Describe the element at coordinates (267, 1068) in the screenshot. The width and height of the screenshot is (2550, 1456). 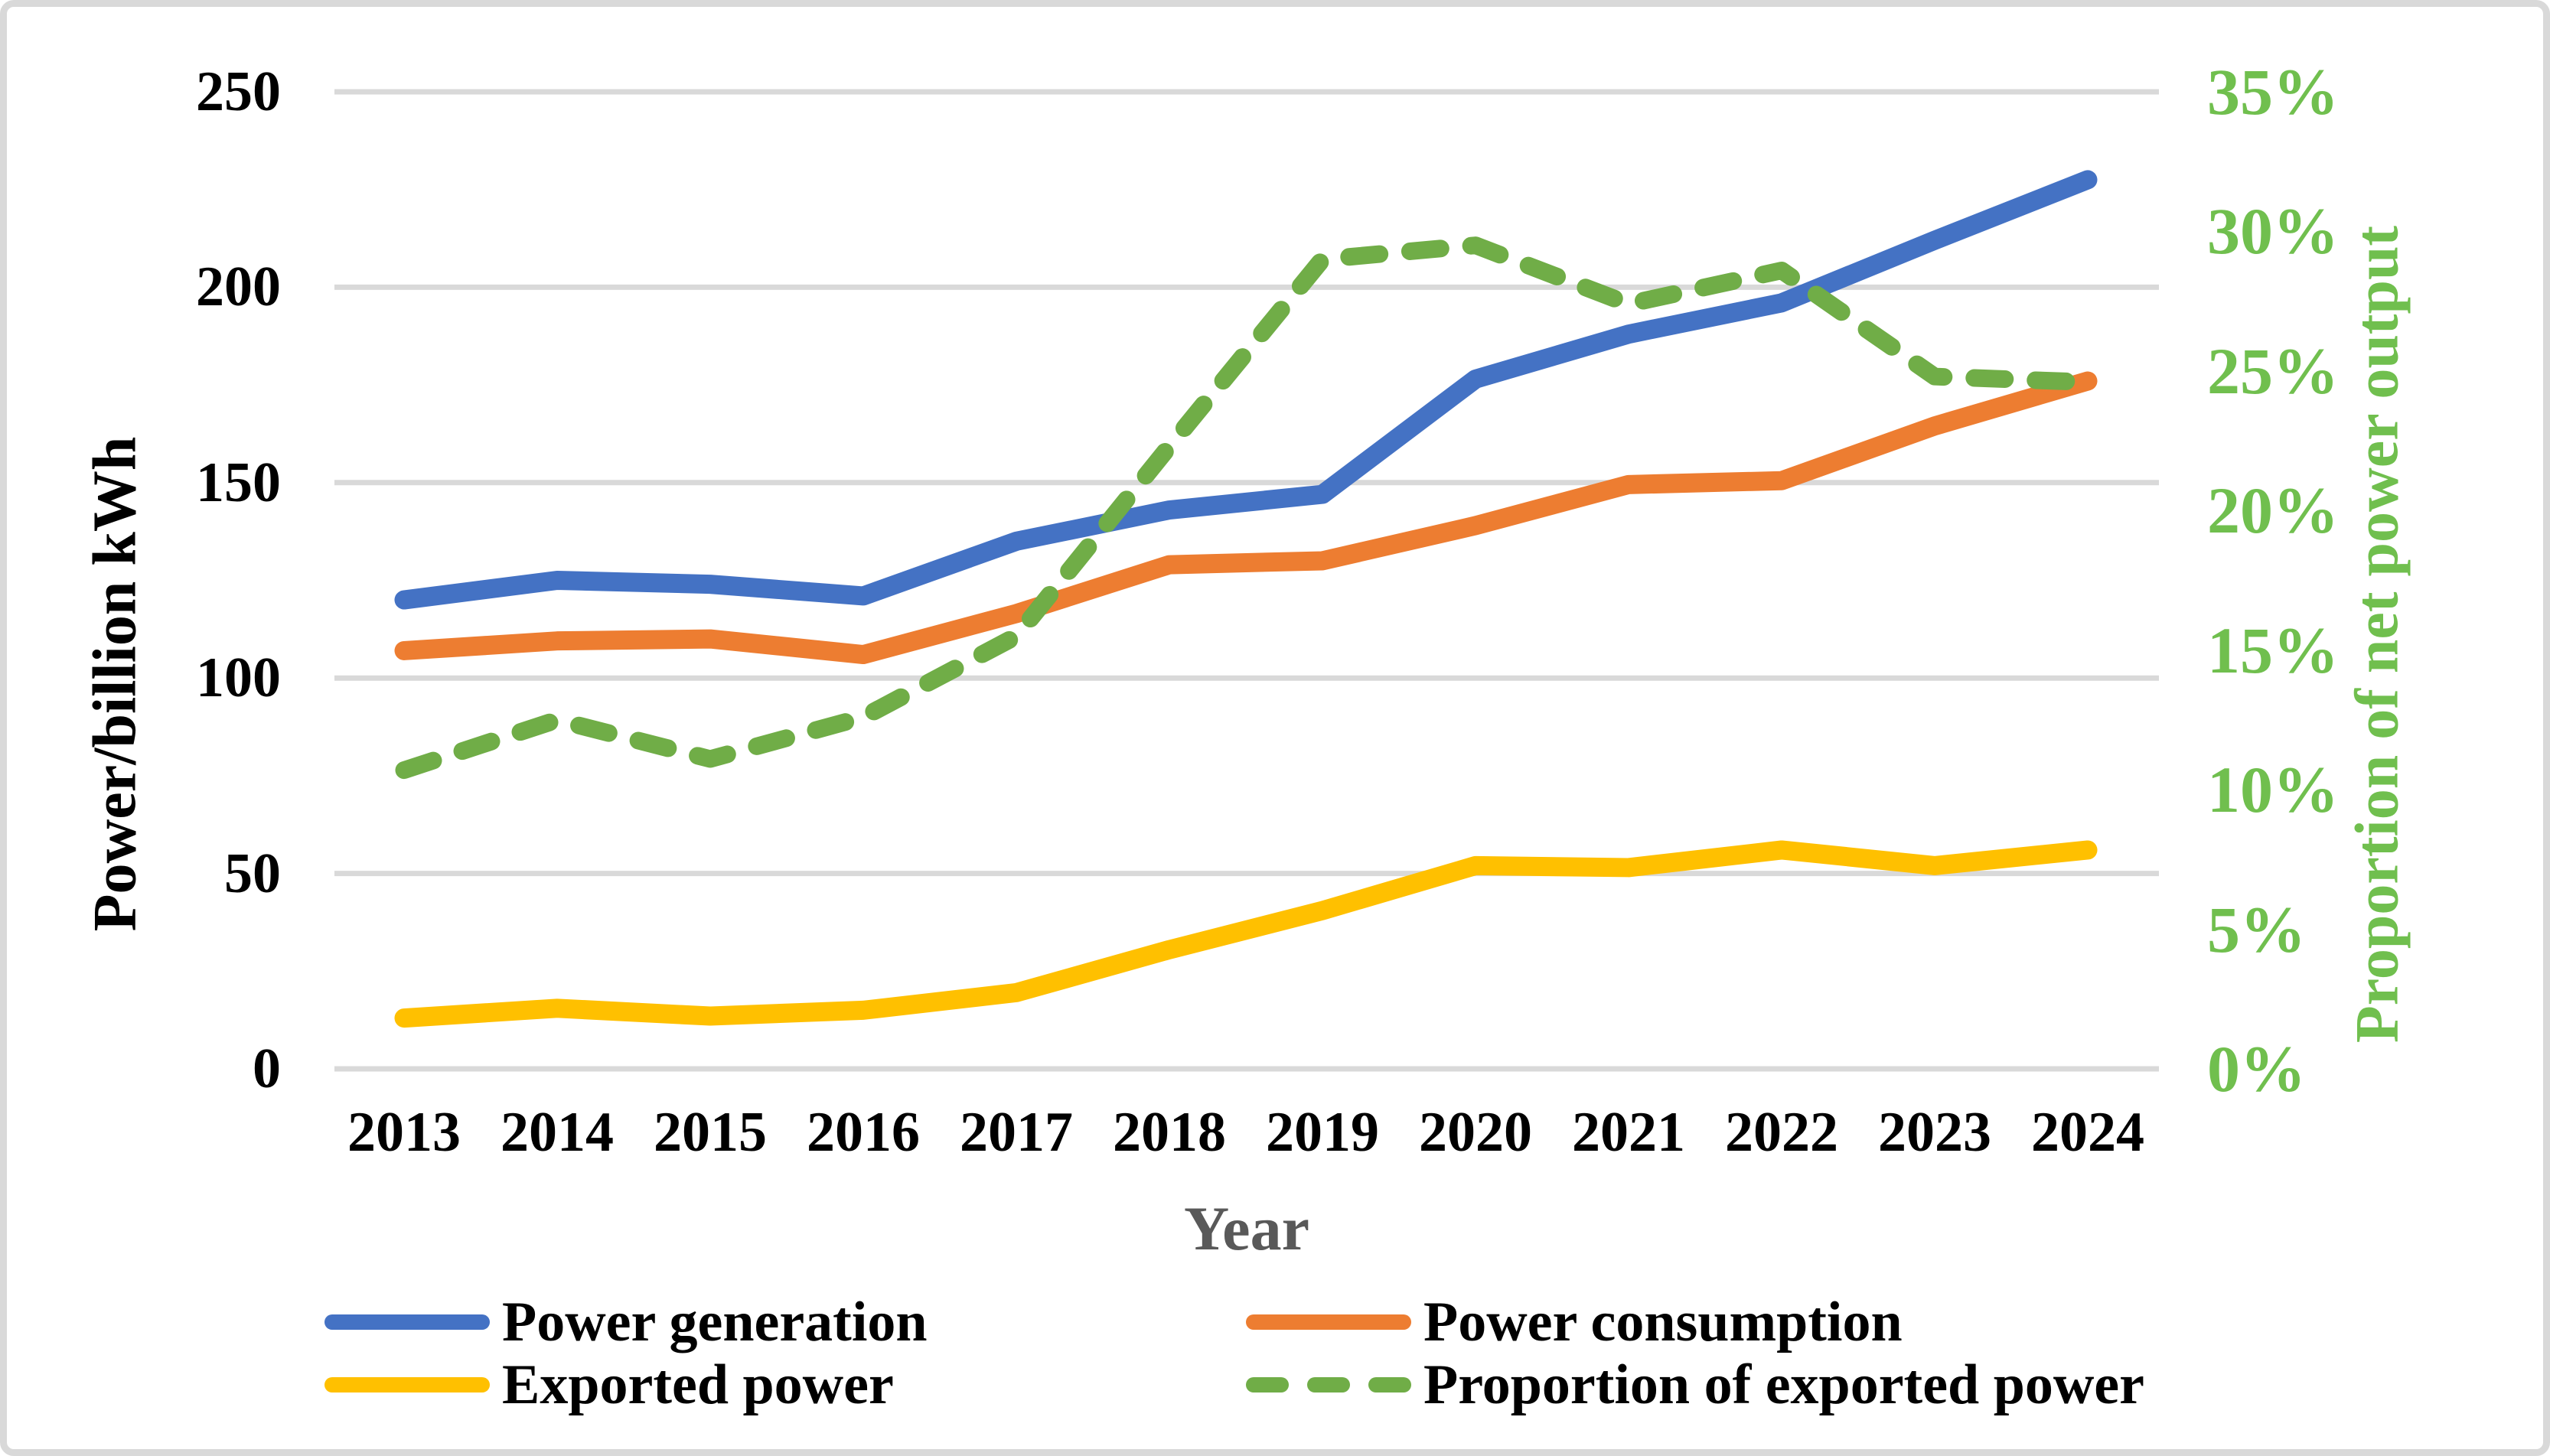
I see `left-tick-0: 0` at that location.